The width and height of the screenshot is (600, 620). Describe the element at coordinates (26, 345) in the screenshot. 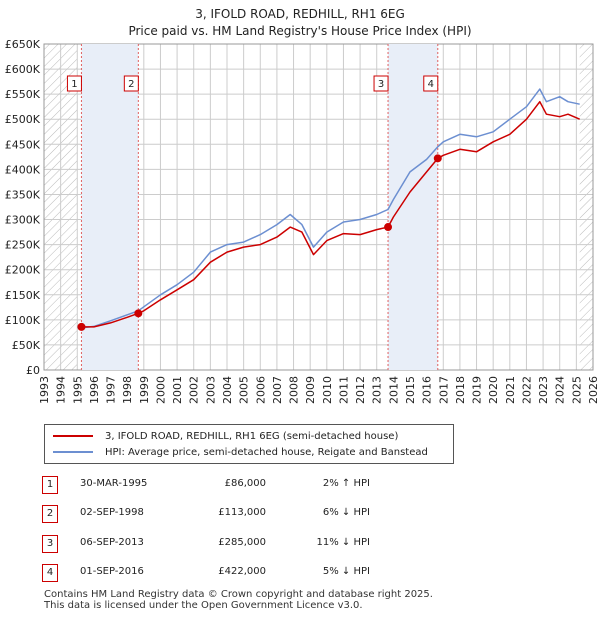

I see `y-tick-label: £50K` at that location.